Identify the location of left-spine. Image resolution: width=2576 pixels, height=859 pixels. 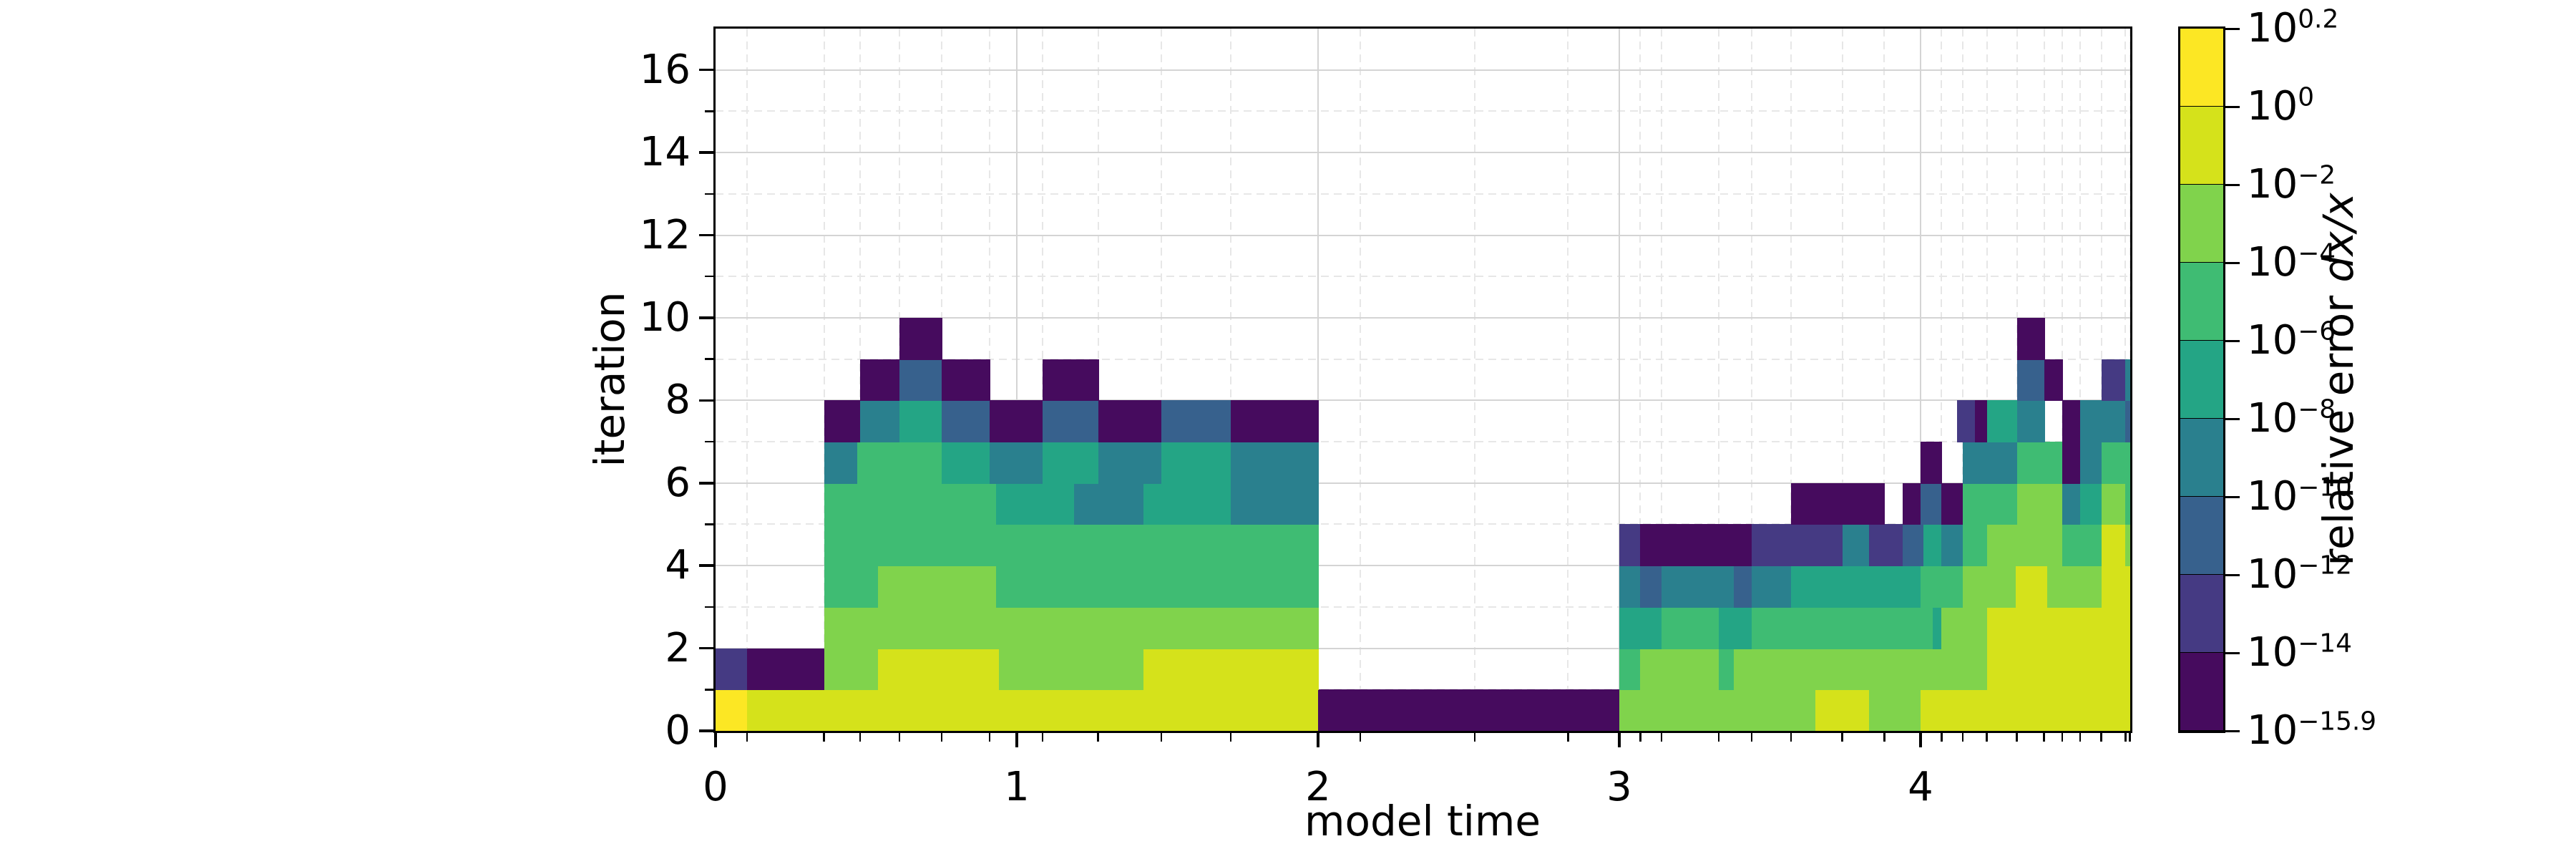
(714, 379).